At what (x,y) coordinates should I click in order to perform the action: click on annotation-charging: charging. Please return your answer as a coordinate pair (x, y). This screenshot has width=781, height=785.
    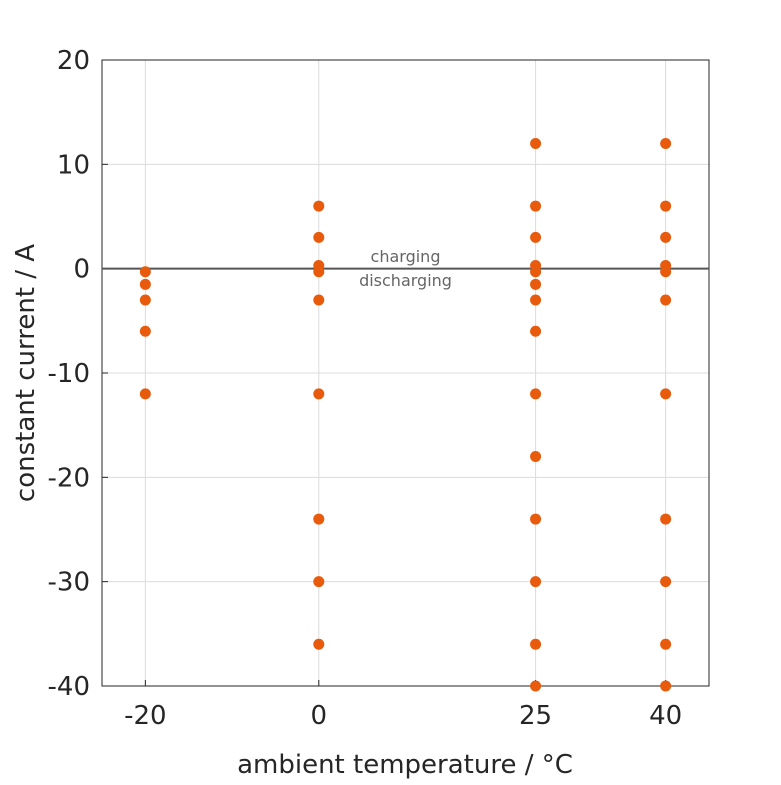
    Looking at the image, I should click on (406, 256).